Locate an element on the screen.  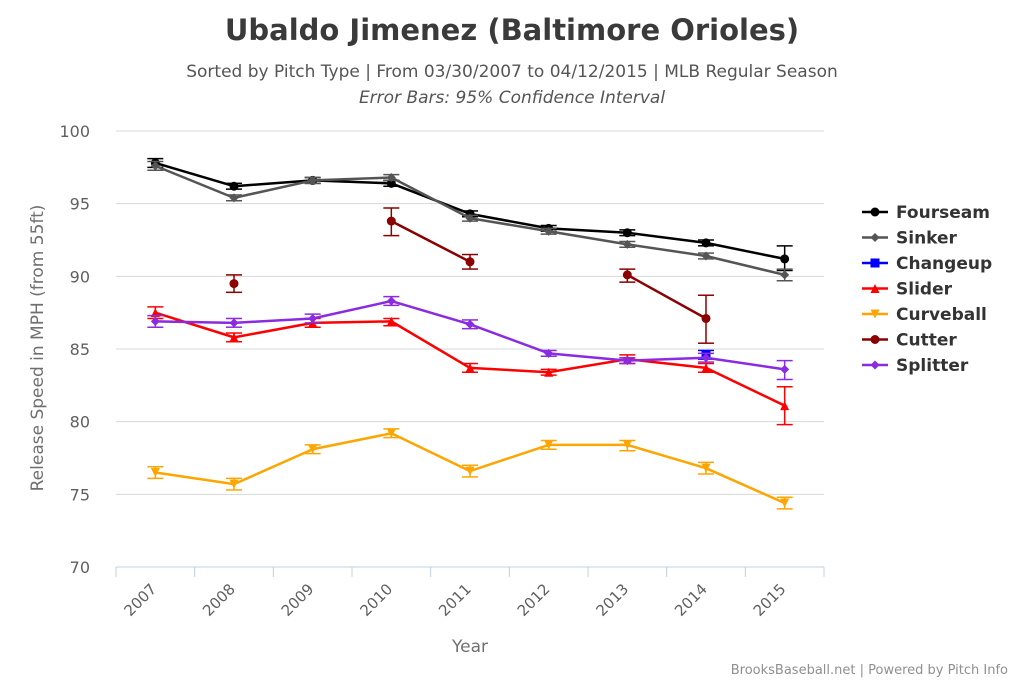
series-splitter is located at coordinates (470, 338).